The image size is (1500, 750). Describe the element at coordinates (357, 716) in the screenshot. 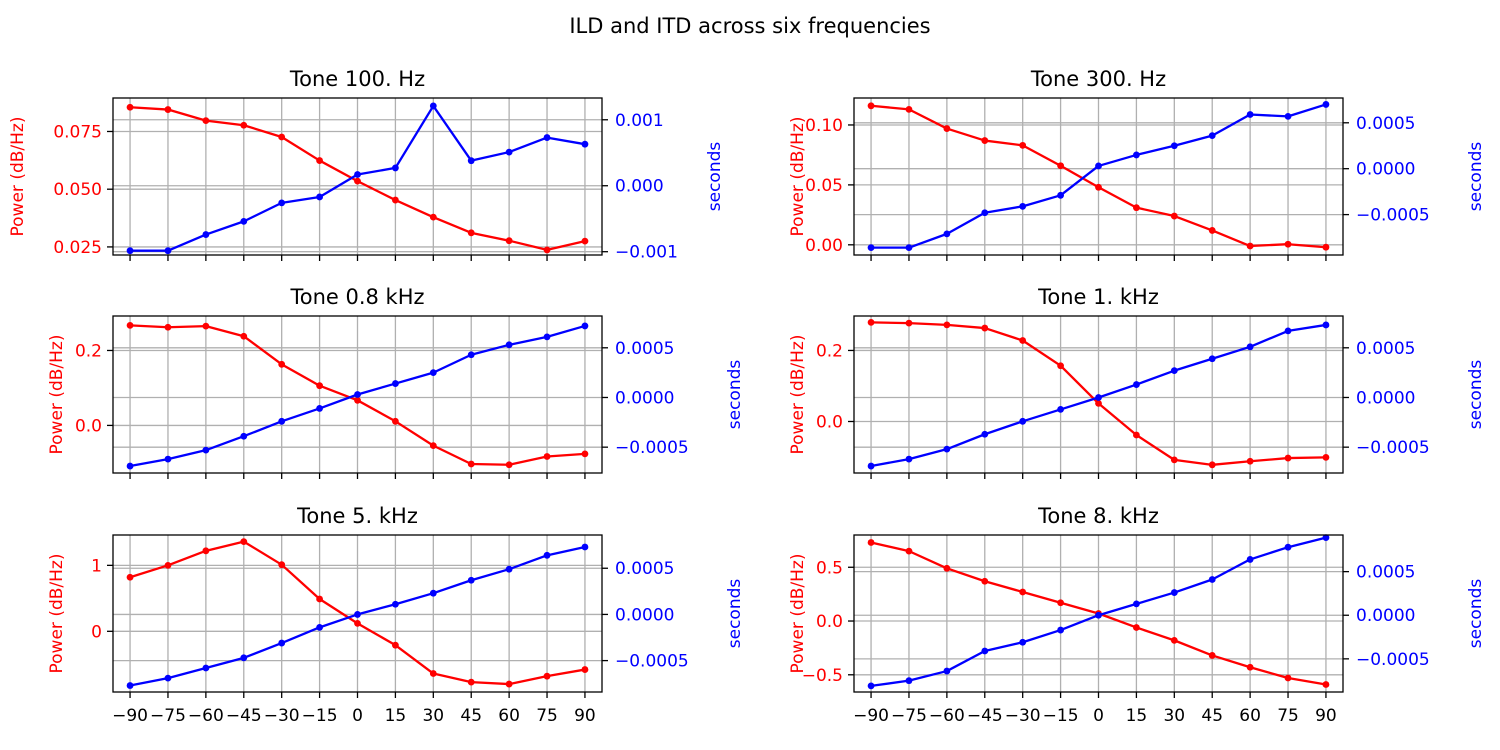

I see `x-tick-label: 0` at that location.